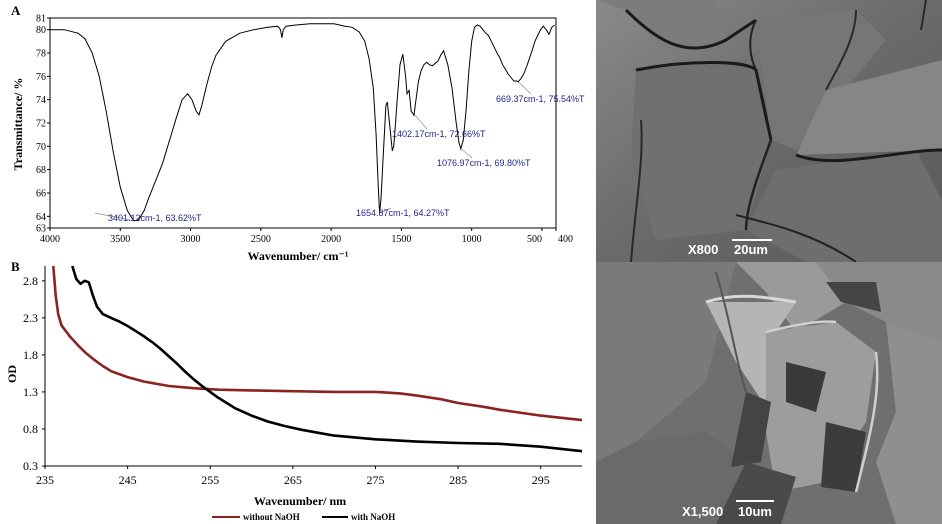 Image resolution: width=942 pixels, height=524 pixels. I want to click on ftir-y-tick-label: 72, so click(41, 124).